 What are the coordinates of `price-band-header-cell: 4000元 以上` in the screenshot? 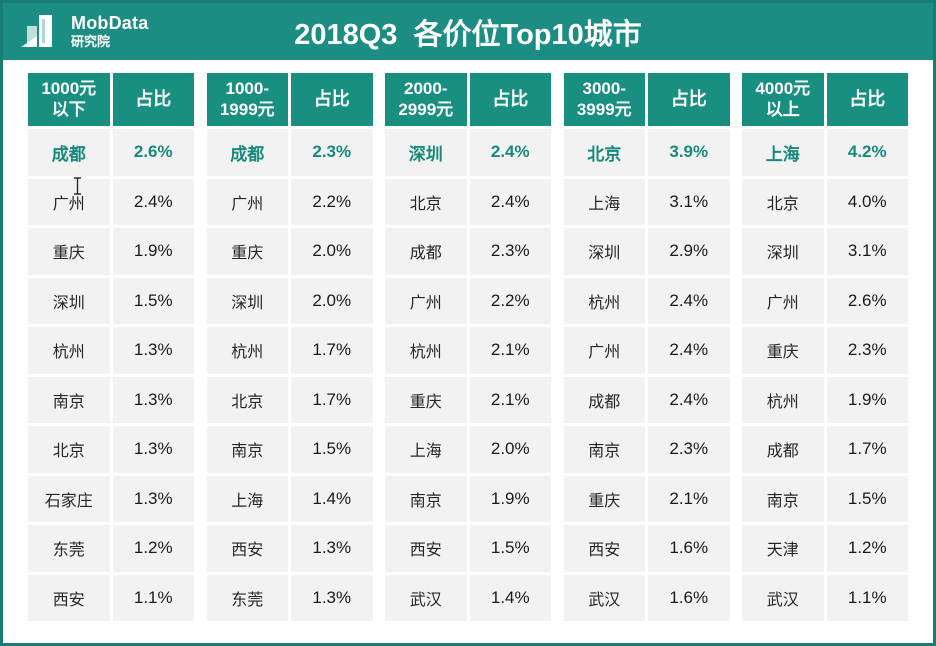 It's located at (783, 99).